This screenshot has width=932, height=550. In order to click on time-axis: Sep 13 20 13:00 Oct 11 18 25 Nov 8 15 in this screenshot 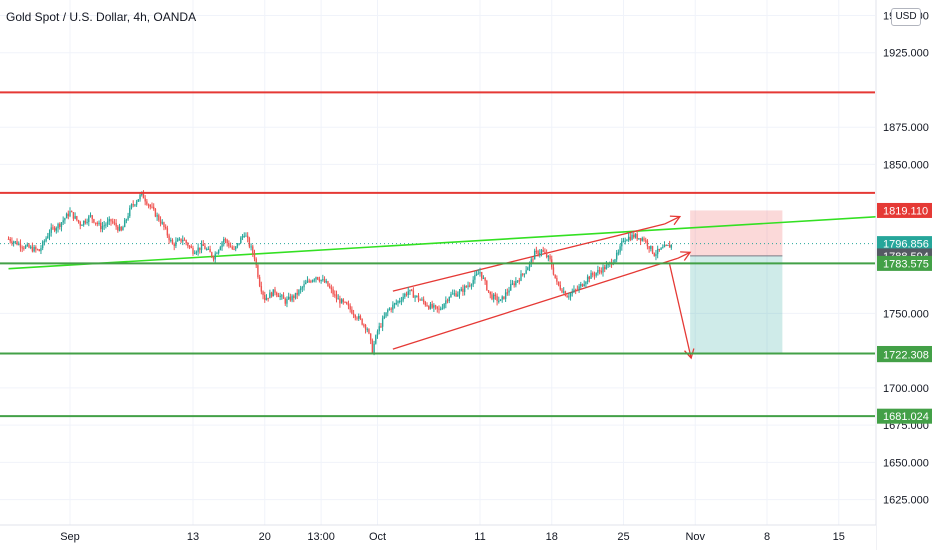, I will do `click(438, 537)`.